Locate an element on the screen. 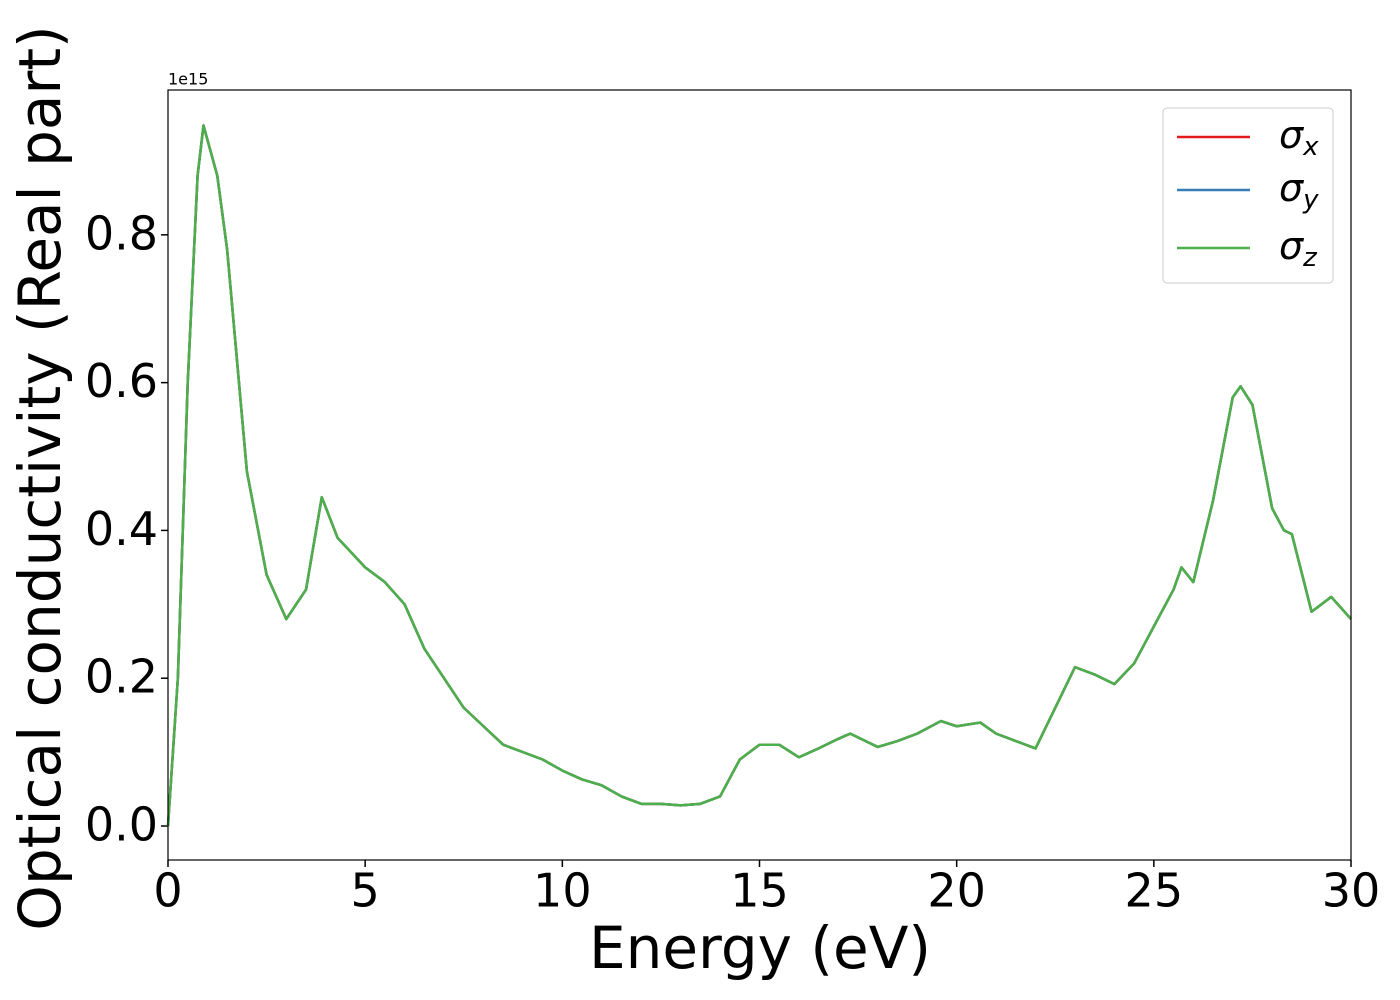 The height and width of the screenshot is (1000, 1400). y-tick-label: 0.0 is located at coordinates (121, 825).